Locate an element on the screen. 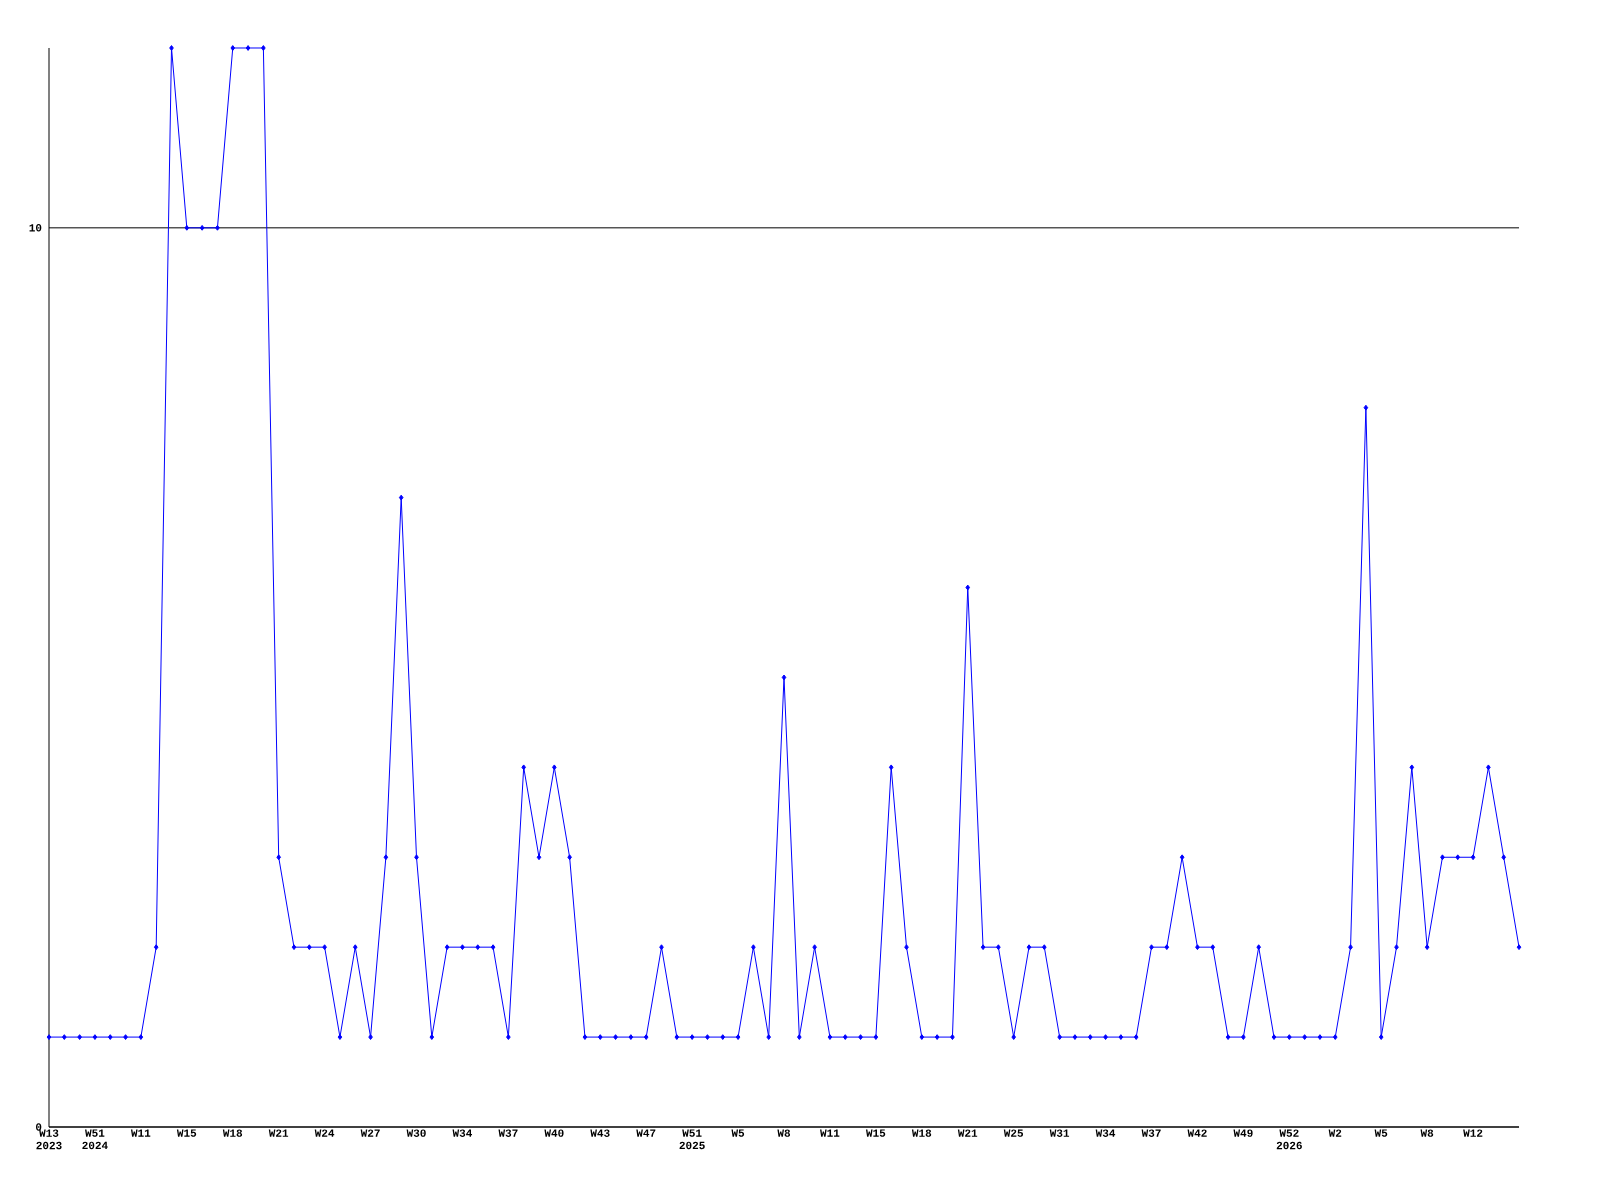  x-tick-label: W42 is located at coordinates (1197, 1133).